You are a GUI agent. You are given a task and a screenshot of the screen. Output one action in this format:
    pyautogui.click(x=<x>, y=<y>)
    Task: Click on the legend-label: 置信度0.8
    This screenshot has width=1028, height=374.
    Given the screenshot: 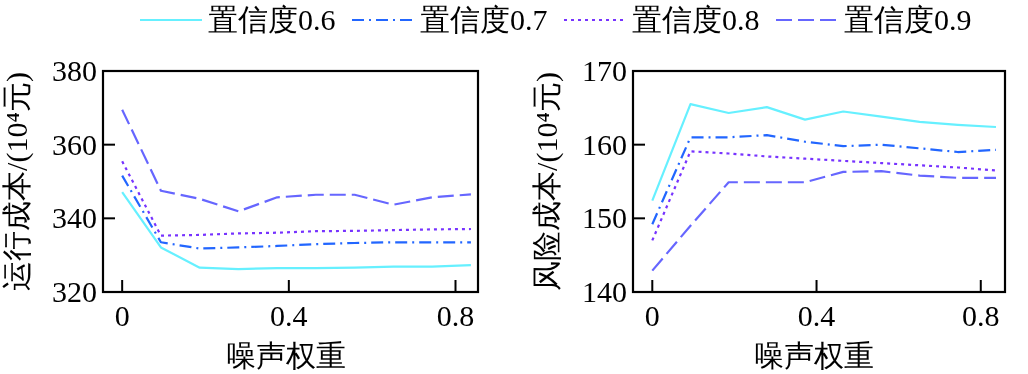 What is the action you would take?
    pyautogui.click(x=696, y=19)
    